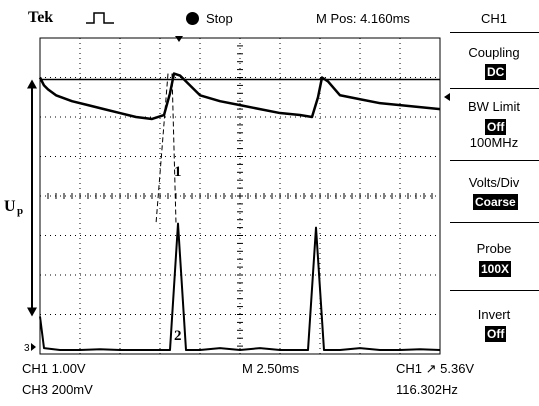 The width and height of the screenshot is (539, 406). What do you see at coordinates (494, 52) in the screenshot?
I see `coupling-label: Coupling` at bounding box center [494, 52].